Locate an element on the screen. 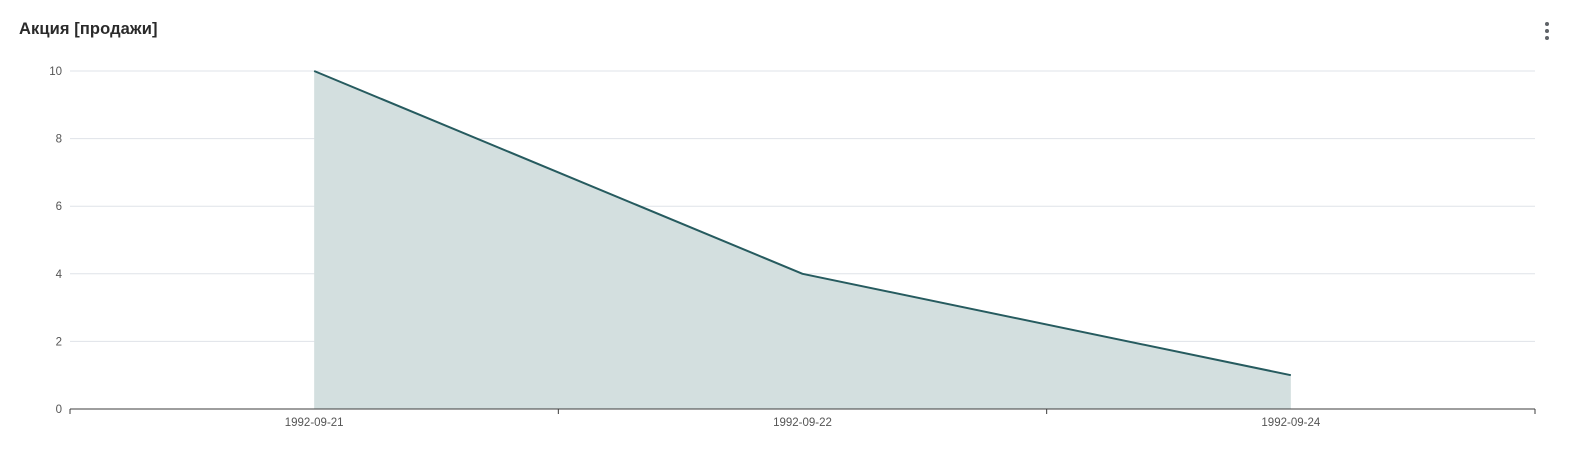  y-tick-label: 0 is located at coordinates (59, 410).